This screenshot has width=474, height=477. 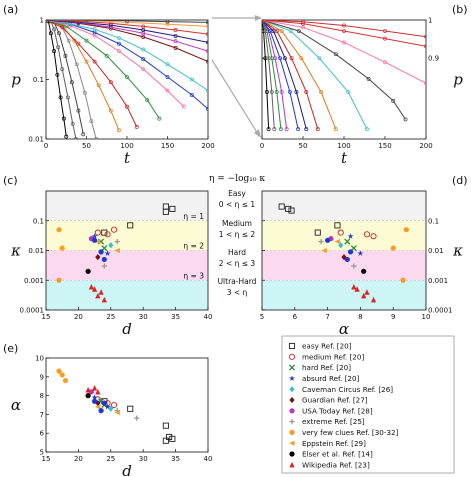 What do you see at coordinates (10, 9) in the screenshot?
I see `panel-label-a: (a)` at bounding box center [10, 9].